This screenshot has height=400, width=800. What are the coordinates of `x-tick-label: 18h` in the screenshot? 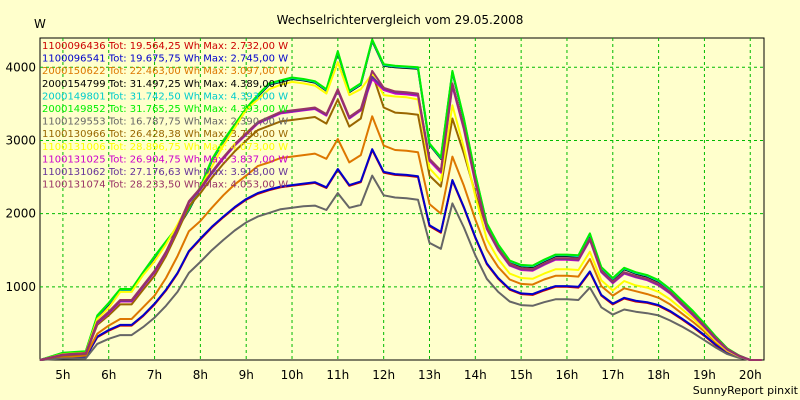 It's located at (658, 375).